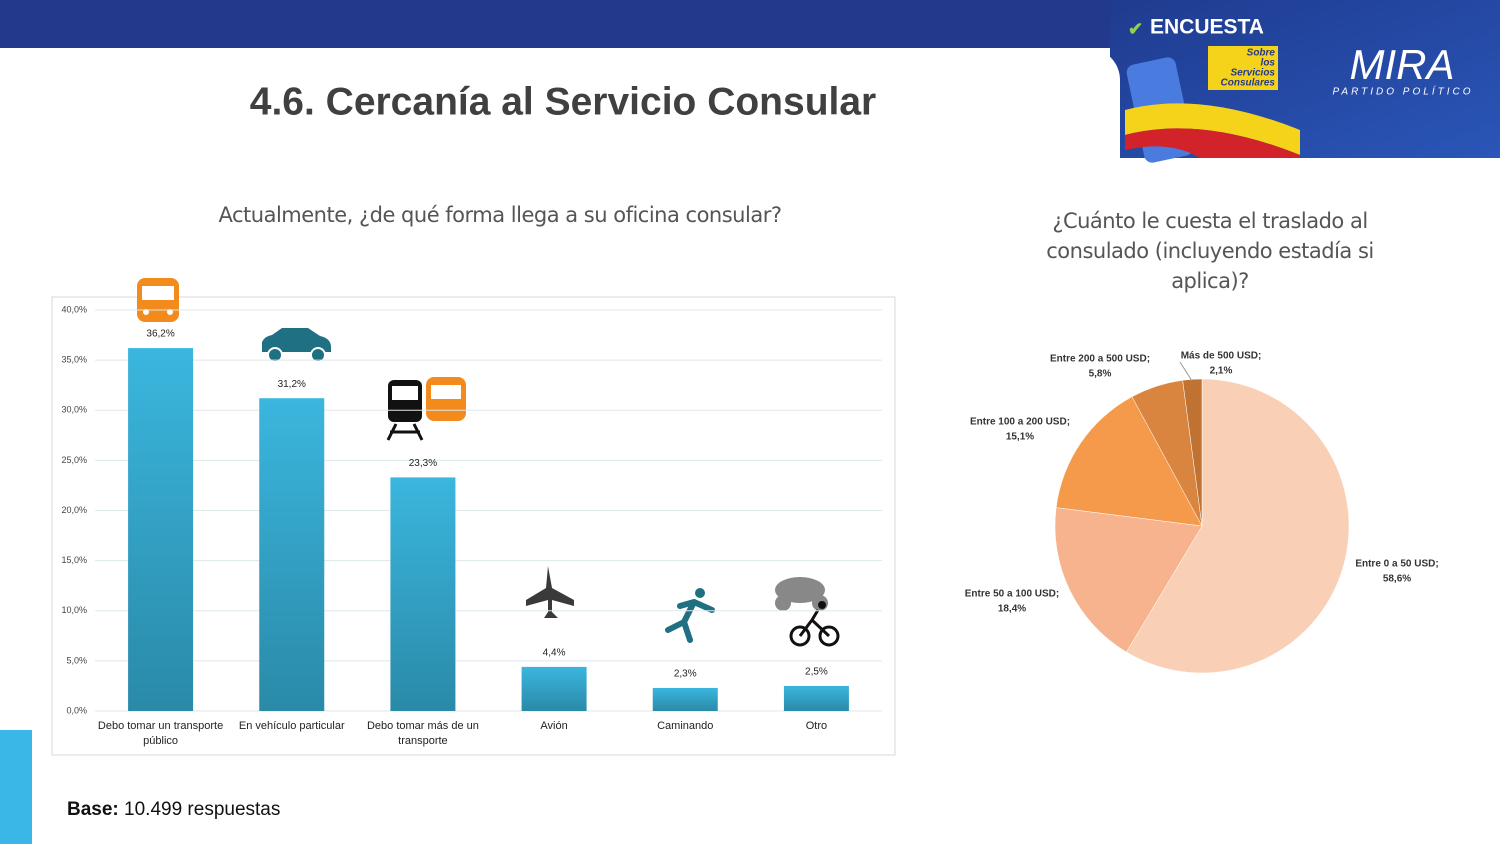 Image resolution: width=1500 pixels, height=844 pixels. Describe the element at coordinates (74, 309) in the screenshot. I see `y-tick-label: 40,0%` at that location.